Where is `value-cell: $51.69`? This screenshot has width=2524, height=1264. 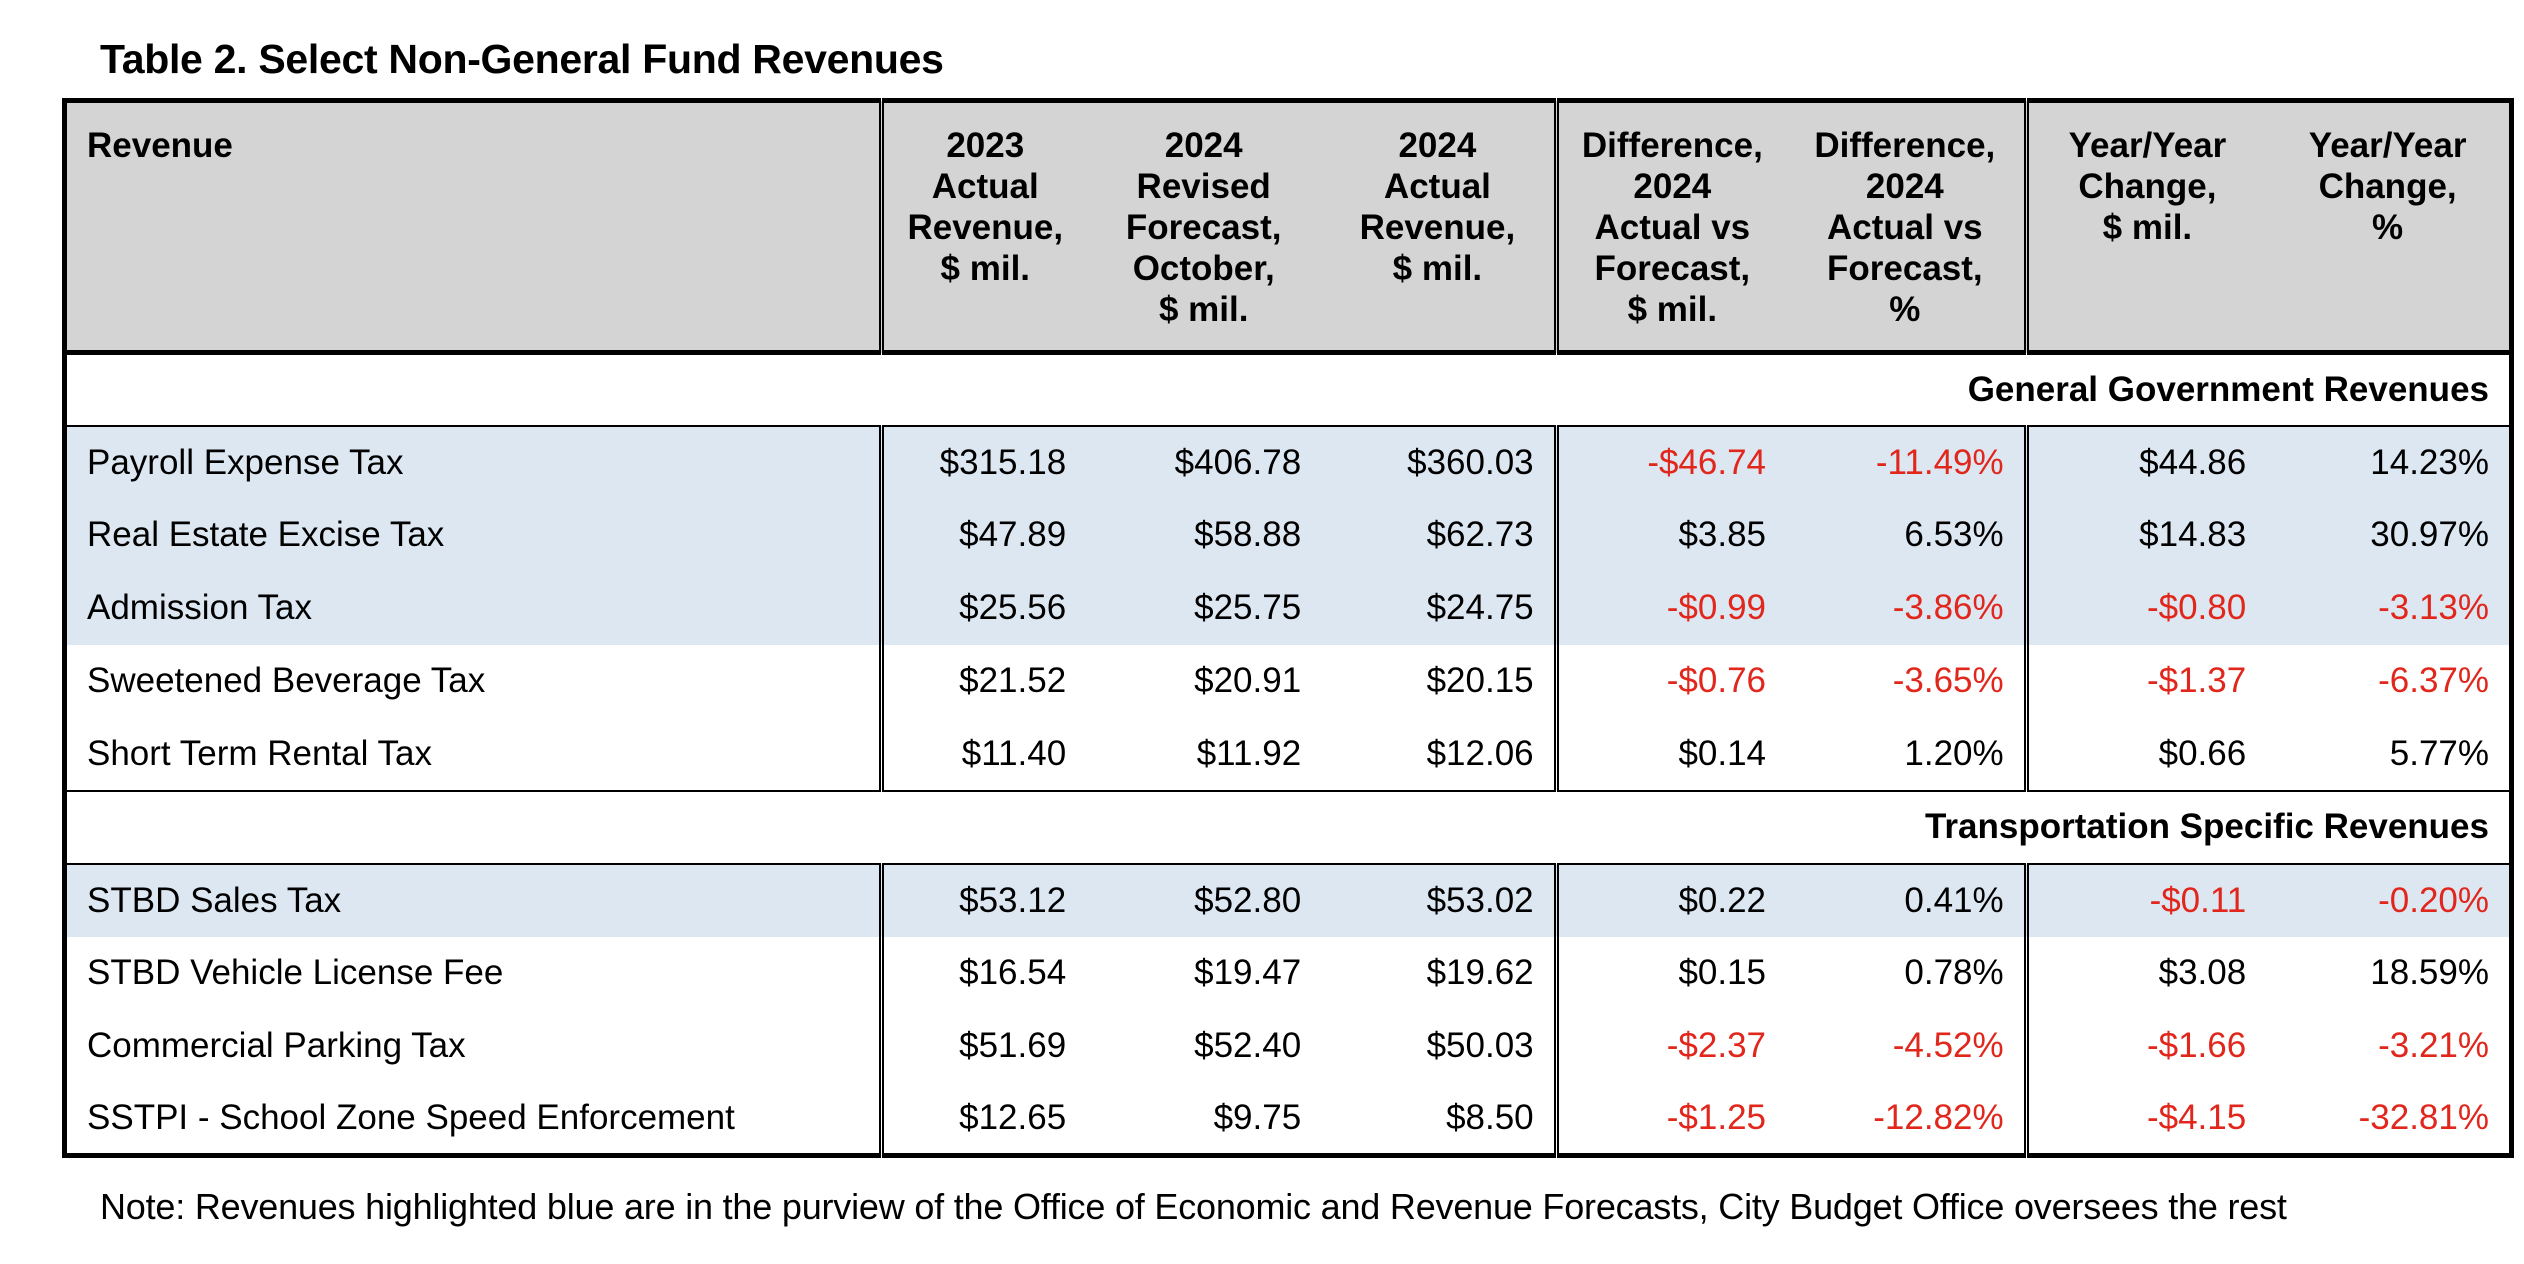
value-cell: $51.69 is located at coordinates (984, 1046).